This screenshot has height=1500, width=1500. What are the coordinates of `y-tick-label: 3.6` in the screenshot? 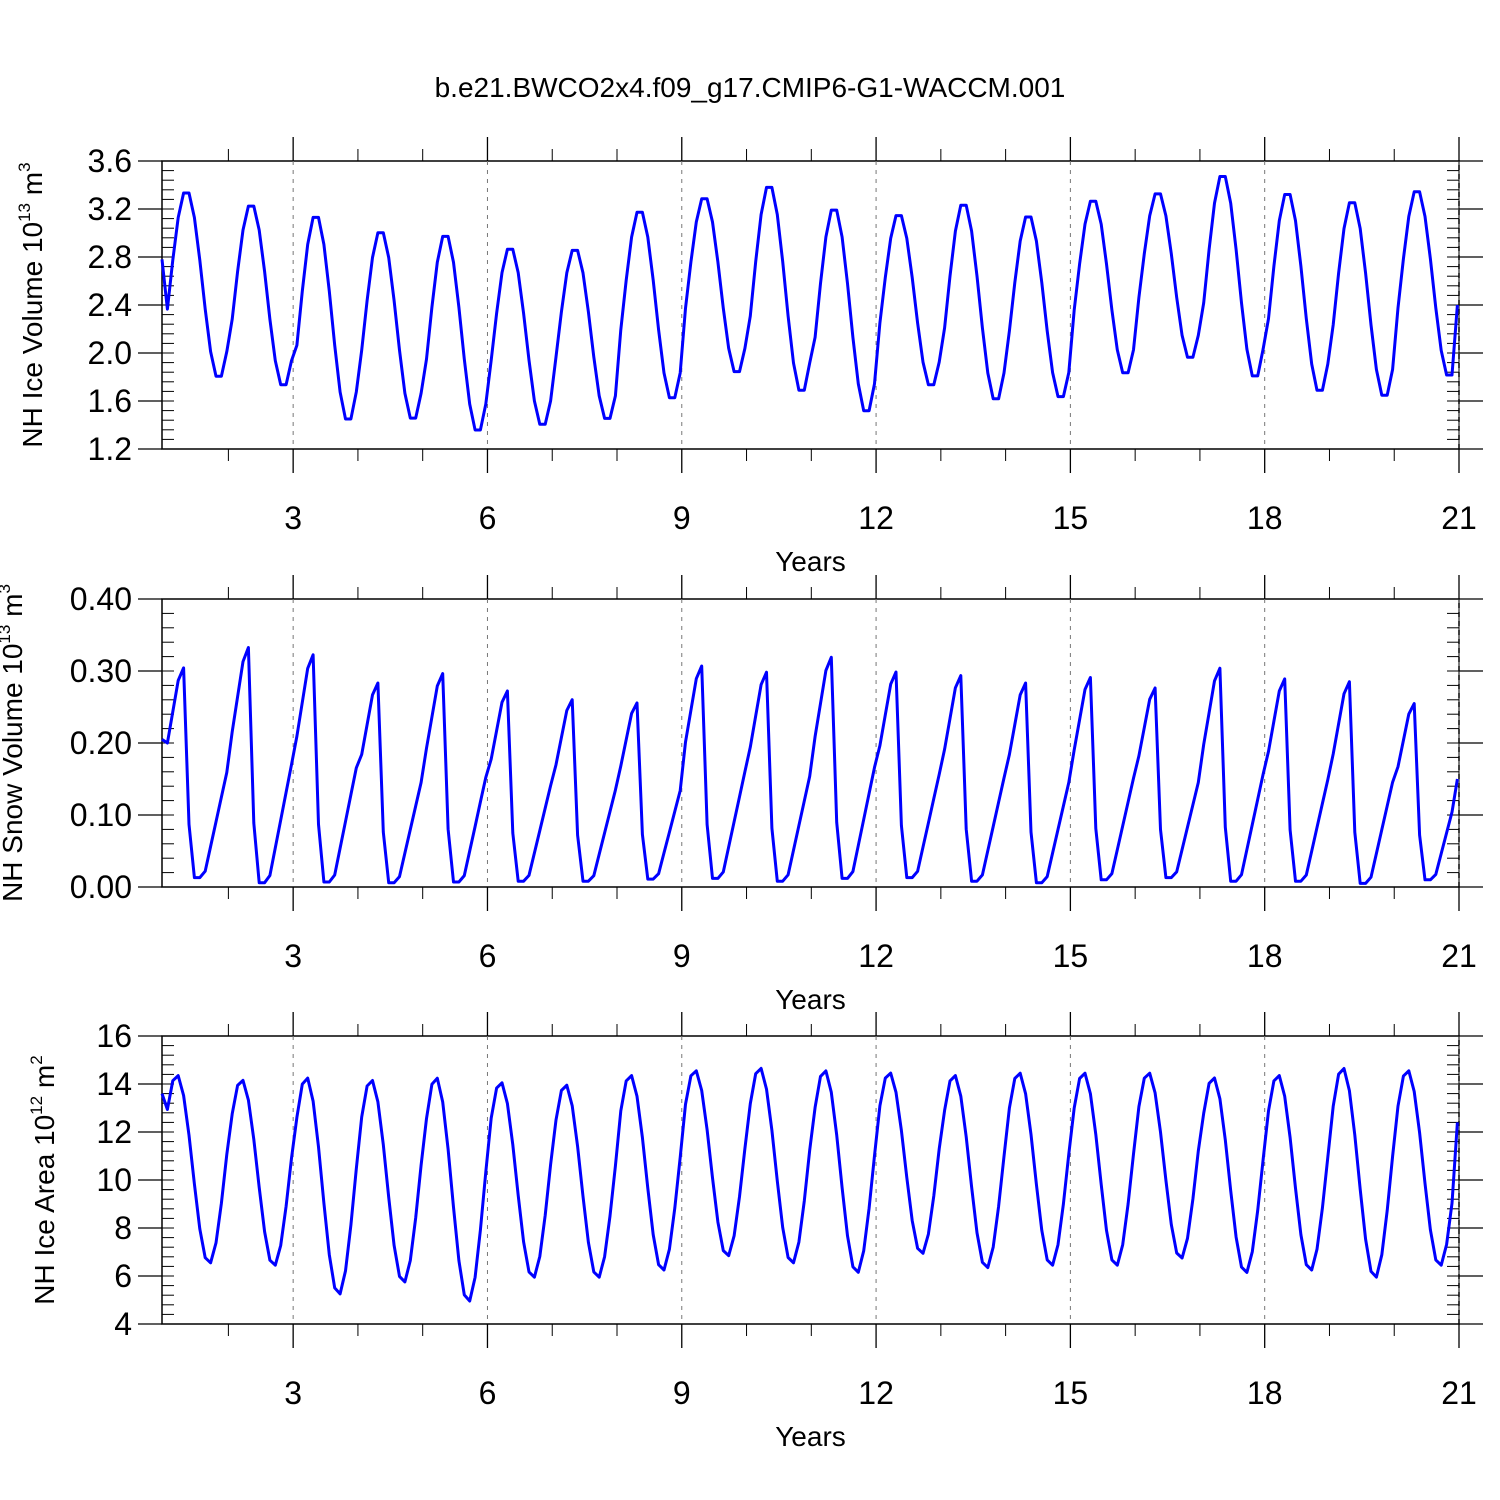 It's located at (110, 161).